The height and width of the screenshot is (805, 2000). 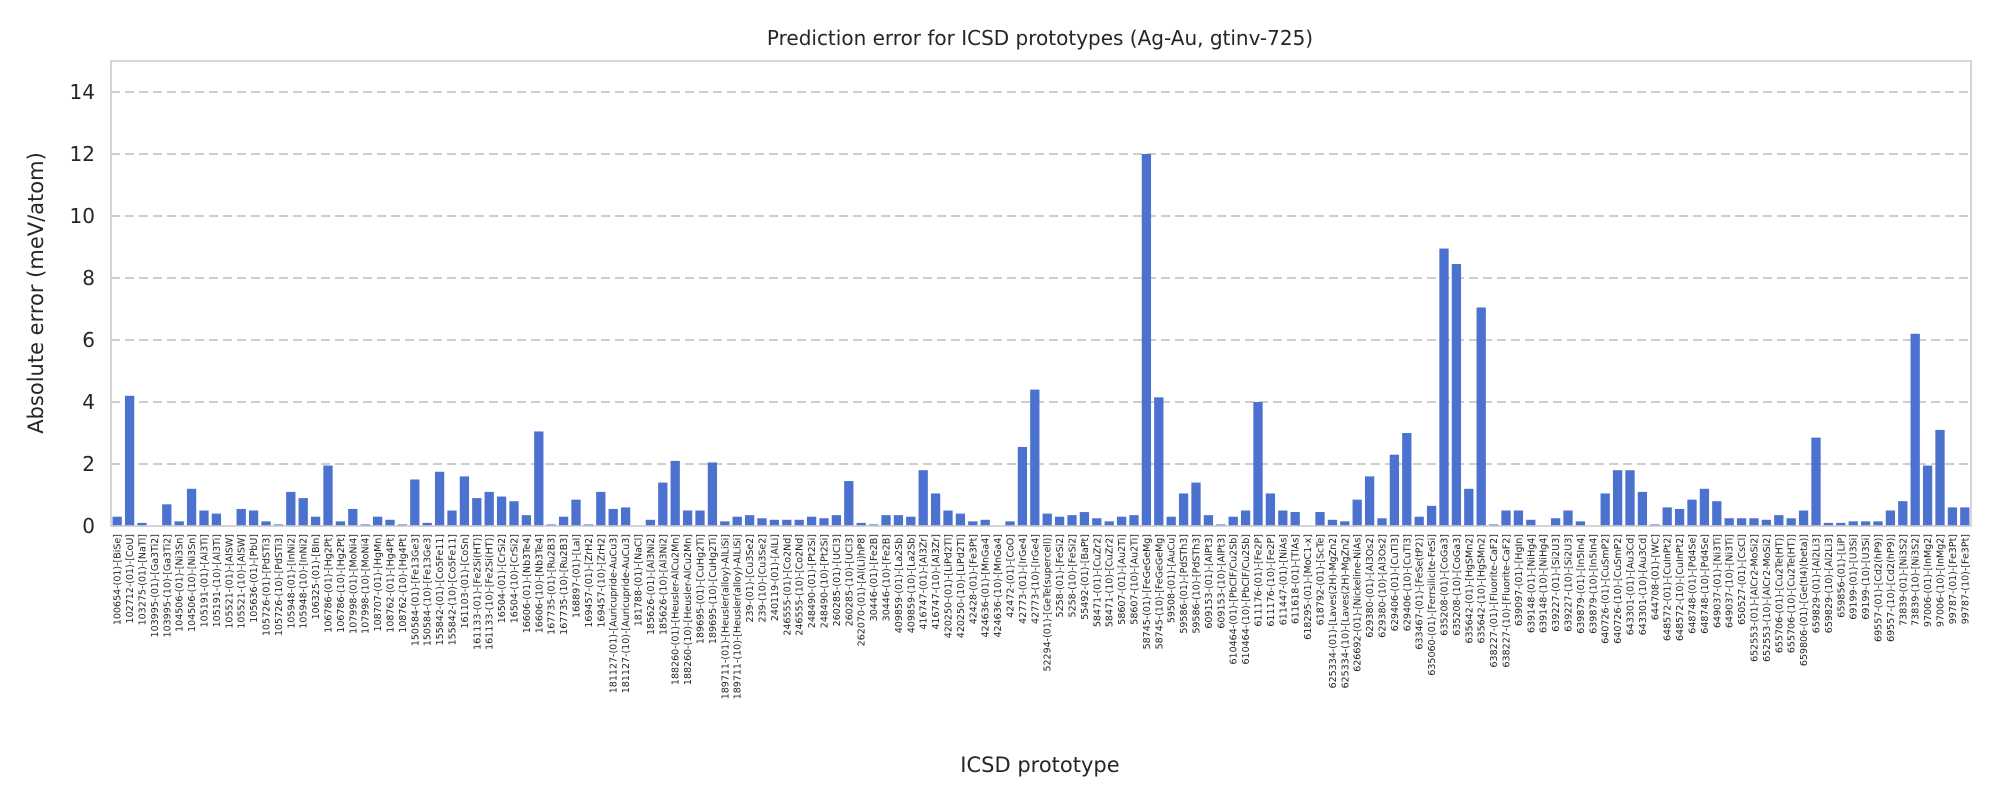 What do you see at coordinates (378, 582) in the screenshot?
I see `x-tick-label: 108707-(01)-[HgMn]` at bounding box center [378, 582].